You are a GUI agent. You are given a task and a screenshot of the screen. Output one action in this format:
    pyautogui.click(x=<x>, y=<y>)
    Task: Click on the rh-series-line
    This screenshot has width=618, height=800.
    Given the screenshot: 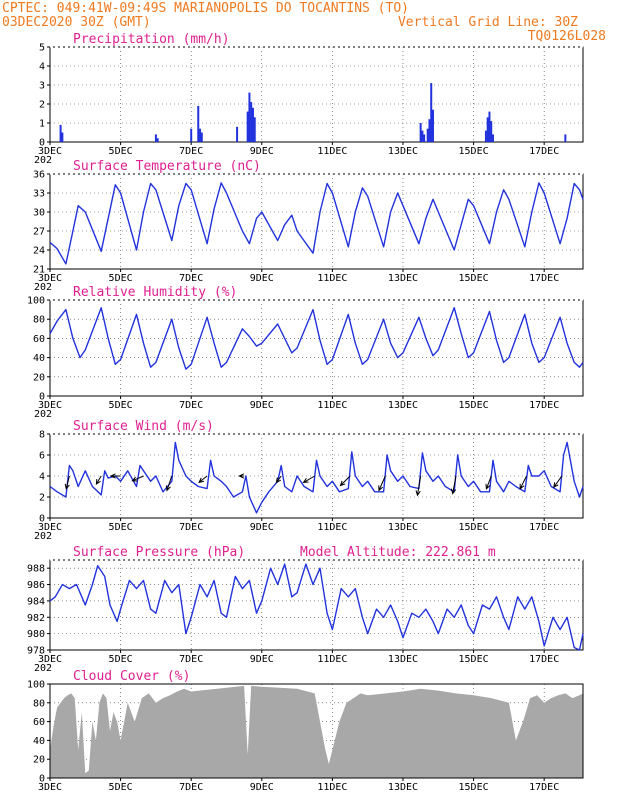 What is the action you would take?
    pyautogui.click(x=316, y=338)
    